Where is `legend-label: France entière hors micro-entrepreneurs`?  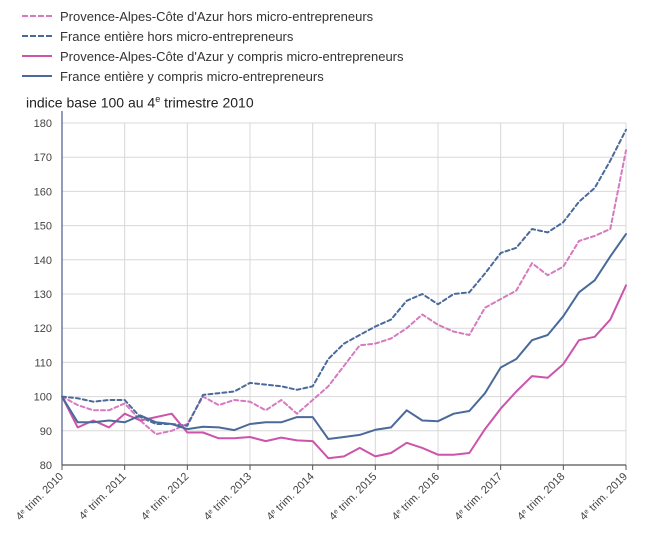
legend-label: France entière hors micro-entrepreneurs is located at coordinates (177, 36).